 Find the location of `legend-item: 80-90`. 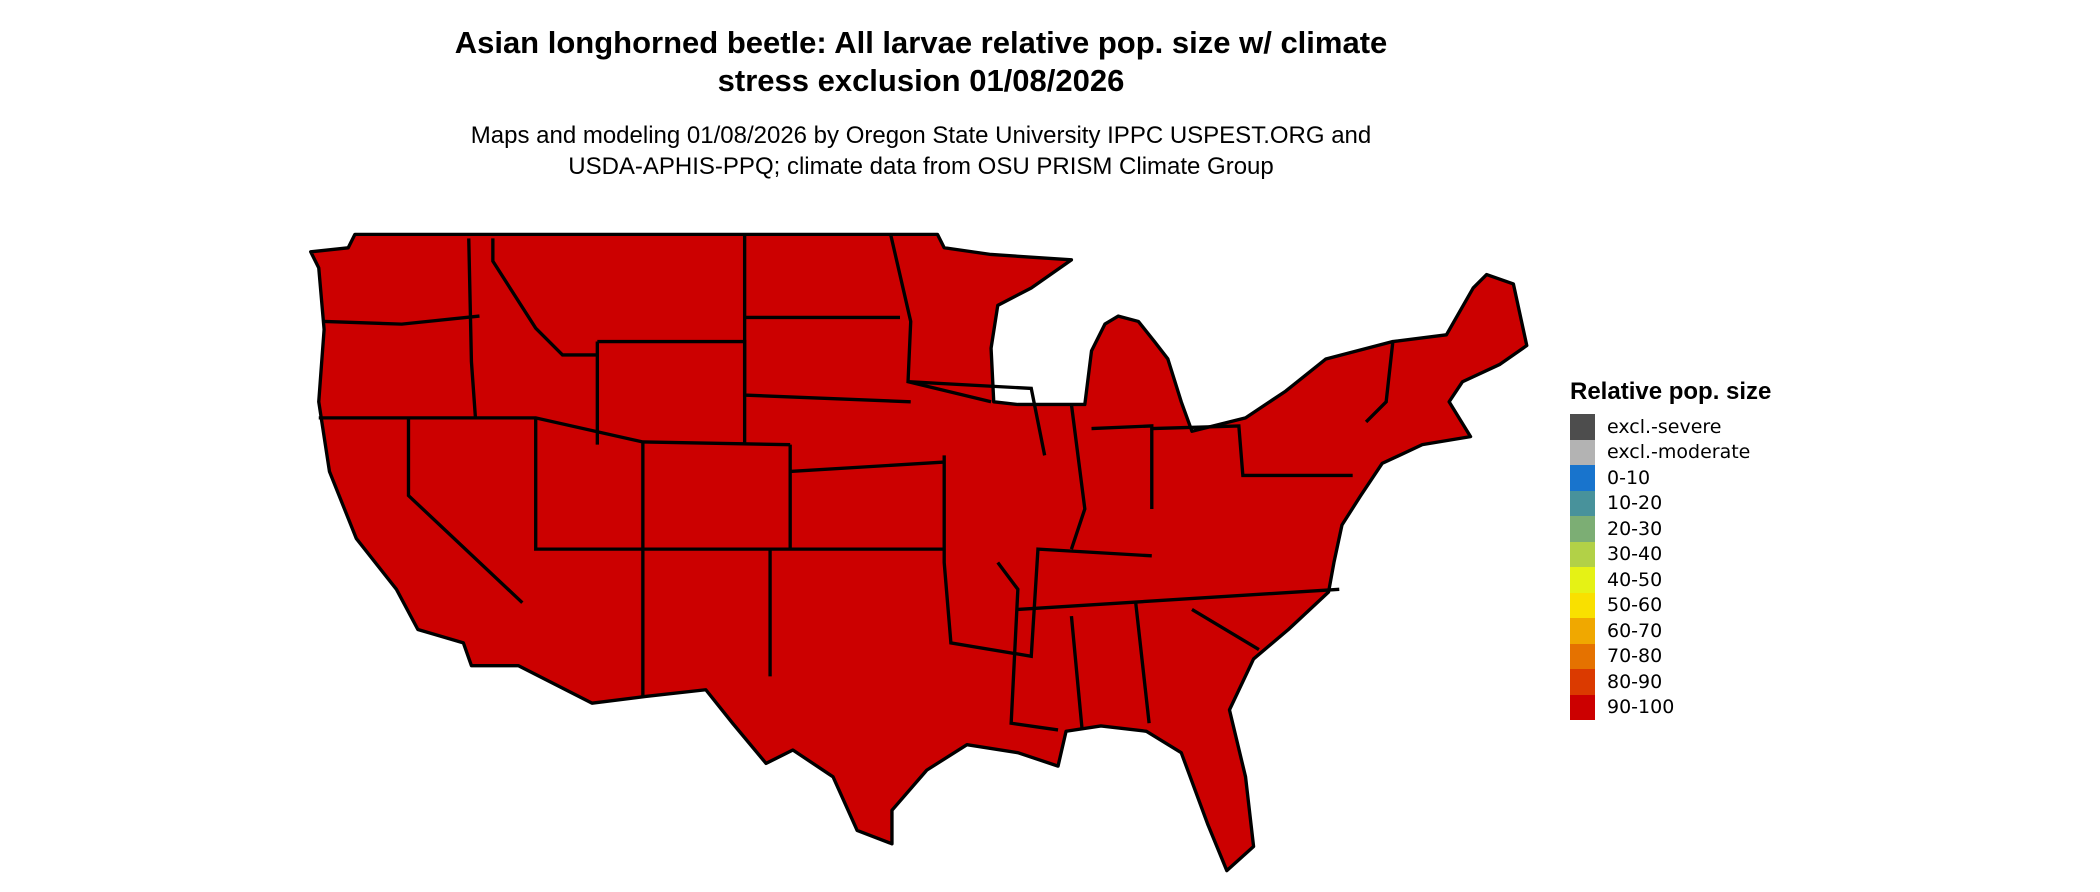

legend-item: 80-90 is located at coordinates (1670, 682).